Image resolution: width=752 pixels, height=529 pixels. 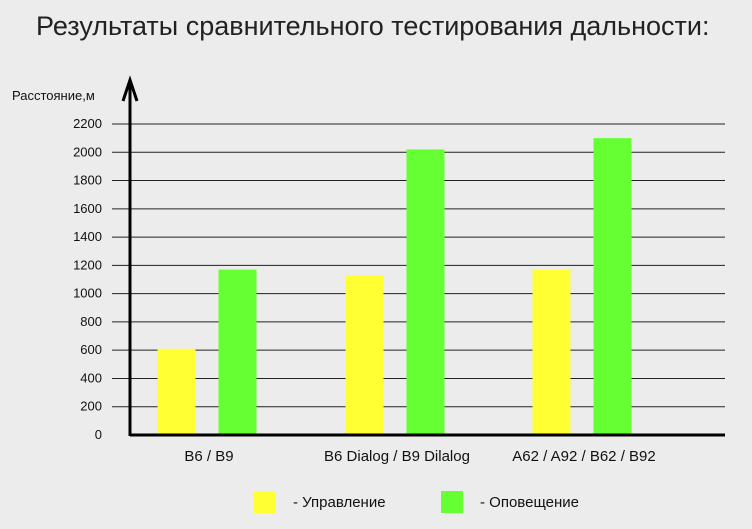 What do you see at coordinates (208, 456) in the screenshot?
I see `x-category-label: B6 / B9` at bounding box center [208, 456].